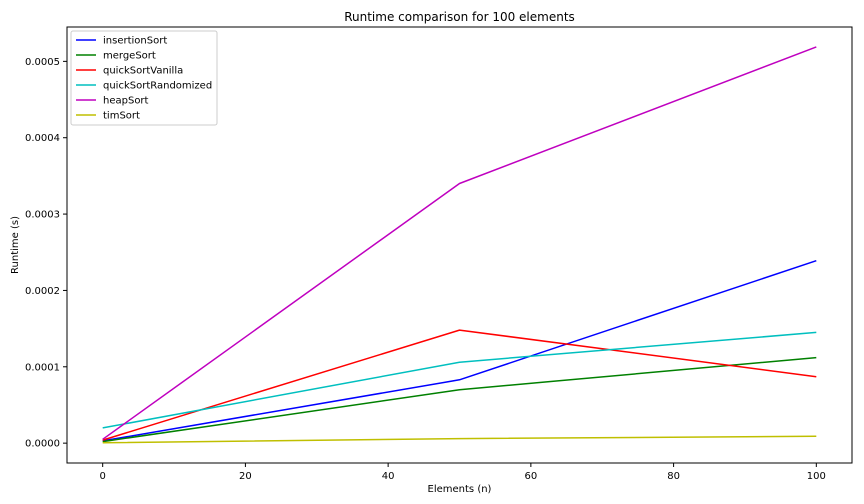 Image resolution: width=864 pixels, height=504 pixels. What do you see at coordinates (42, 291) in the screenshot?
I see `y-tick-label: 0.0002` at bounding box center [42, 291].